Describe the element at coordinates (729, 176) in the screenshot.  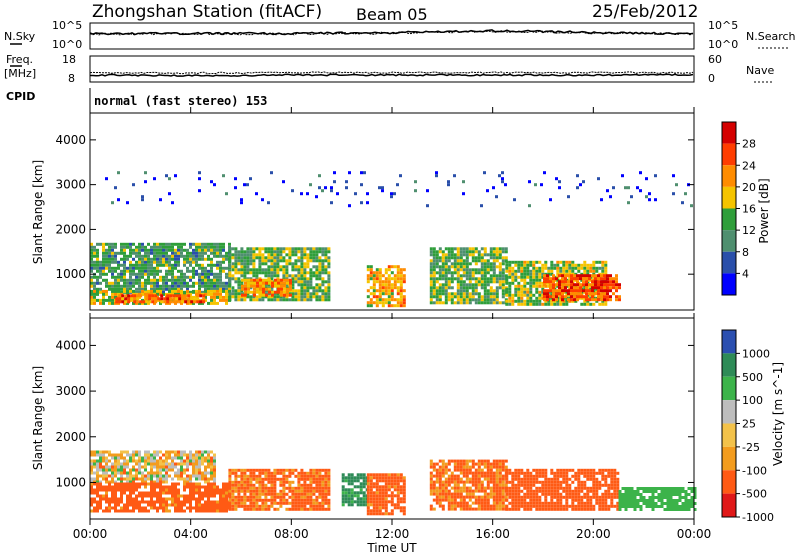
I see `colorbar-swatch` at that location.